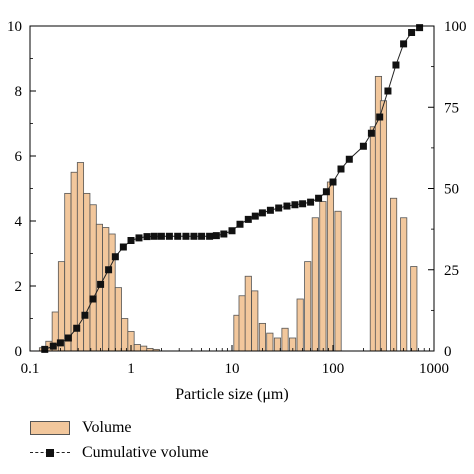 The width and height of the screenshot is (474, 474). What do you see at coordinates (180, 440) in the screenshot?
I see `legend: Volume Cumulative volume` at bounding box center [180, 440].